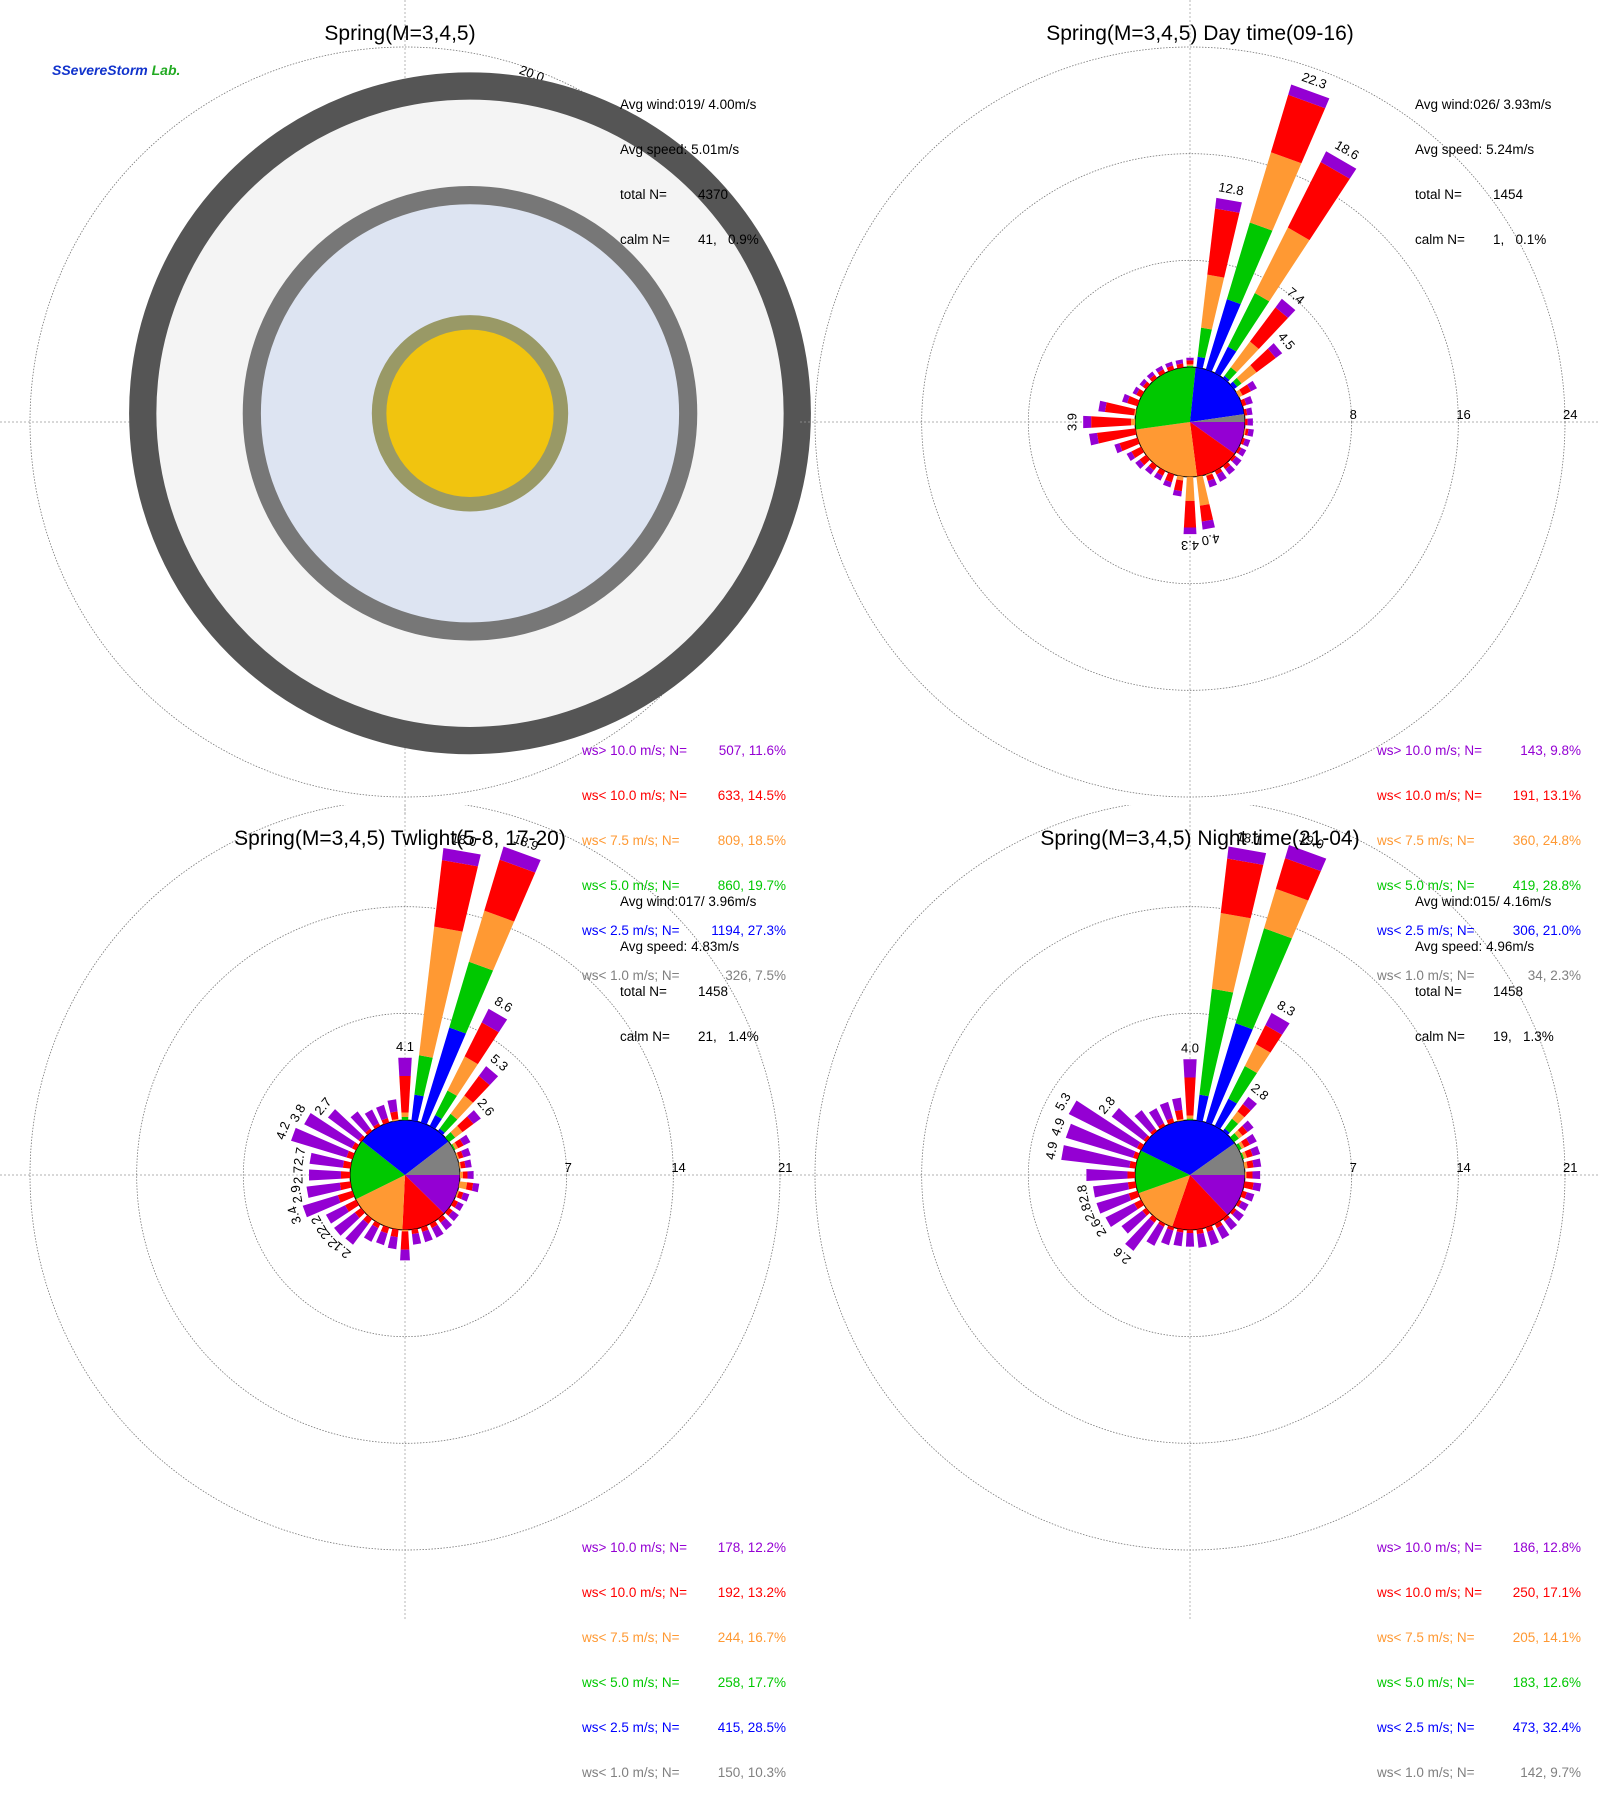  I want to click on logo-lab: Lab., so click(166, 70).